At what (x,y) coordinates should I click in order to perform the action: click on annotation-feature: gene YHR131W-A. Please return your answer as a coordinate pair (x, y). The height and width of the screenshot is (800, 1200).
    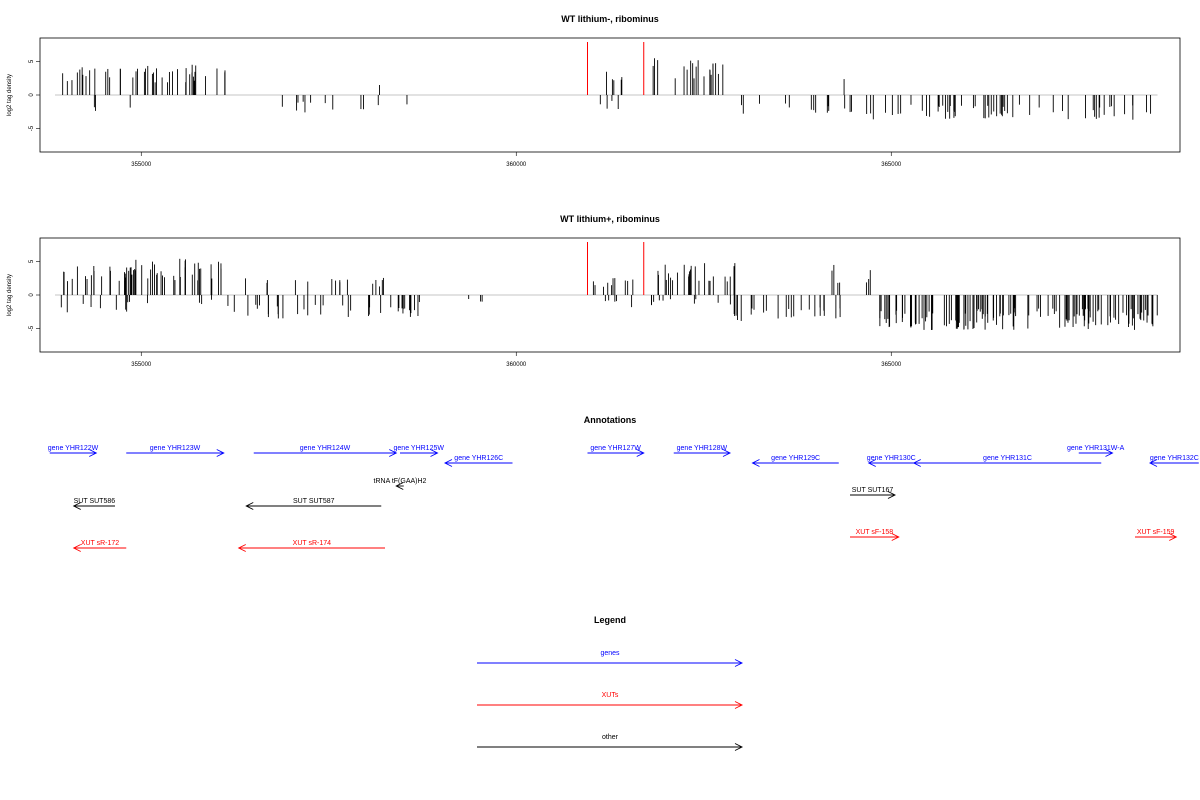
    Looking at the image, I should click on (1096, 451).